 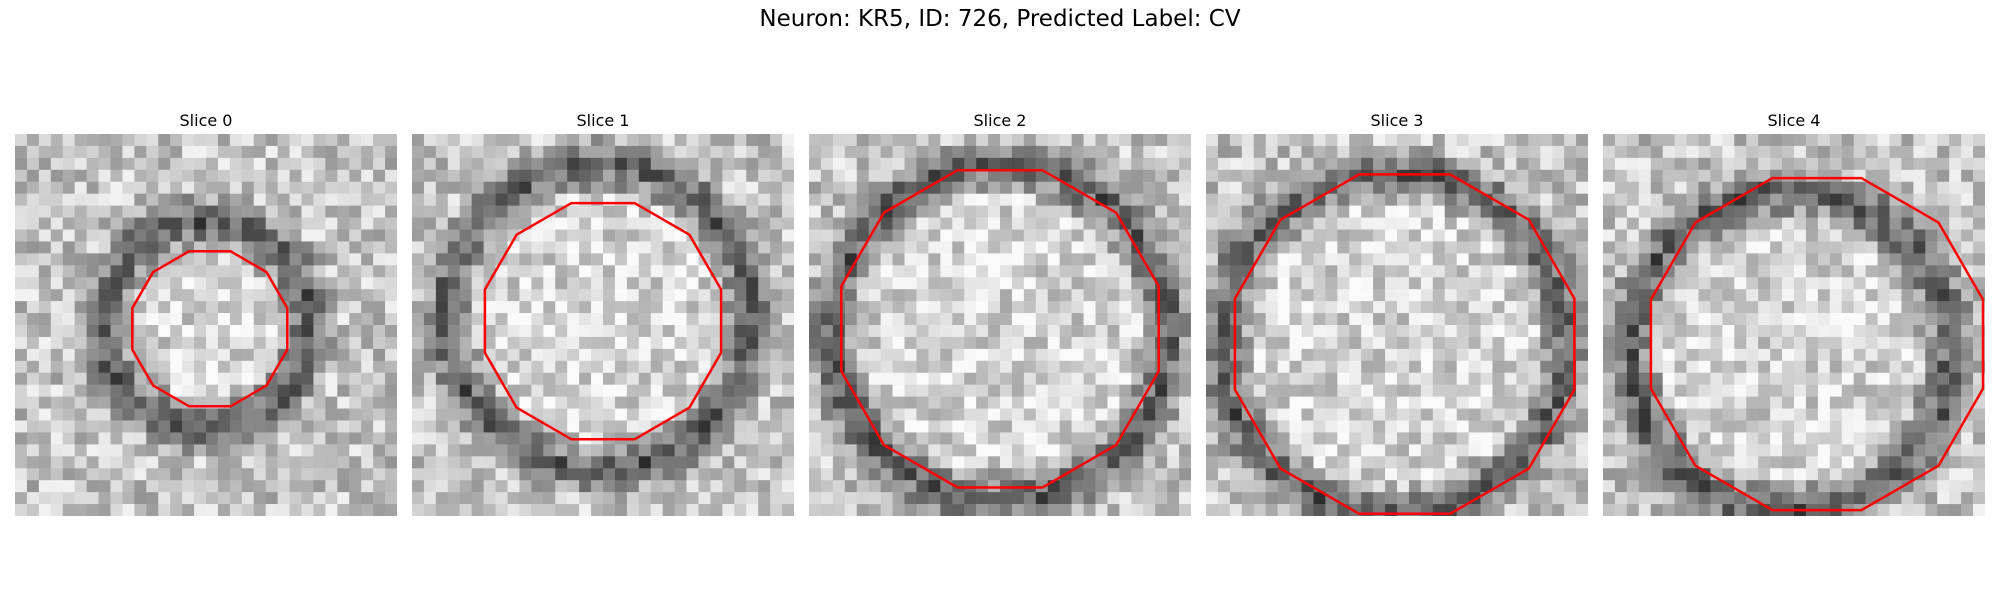 I want to click on panel-slice-3: Slice 3, so click(x=1397, y=312).